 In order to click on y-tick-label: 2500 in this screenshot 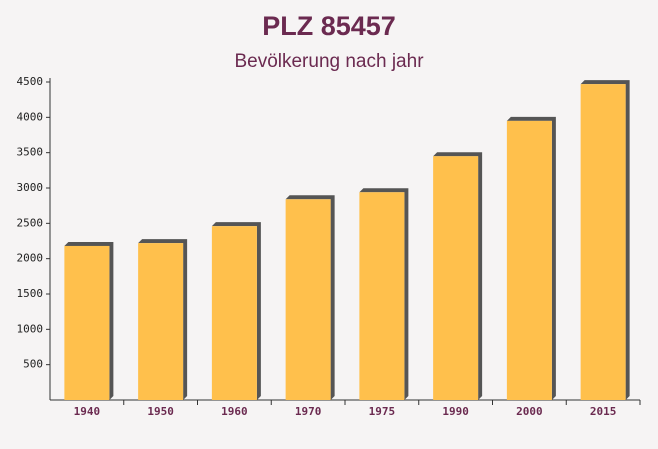, I will do `click(30, 222)`.